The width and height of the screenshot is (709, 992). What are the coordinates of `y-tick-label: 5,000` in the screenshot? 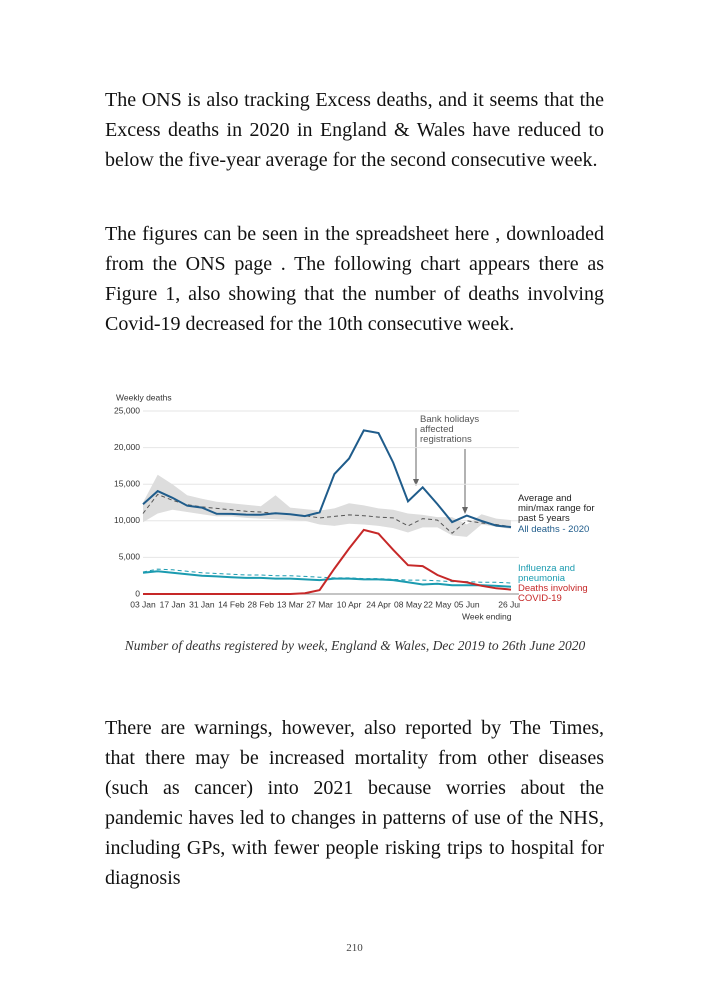 It's located at (130, 557).